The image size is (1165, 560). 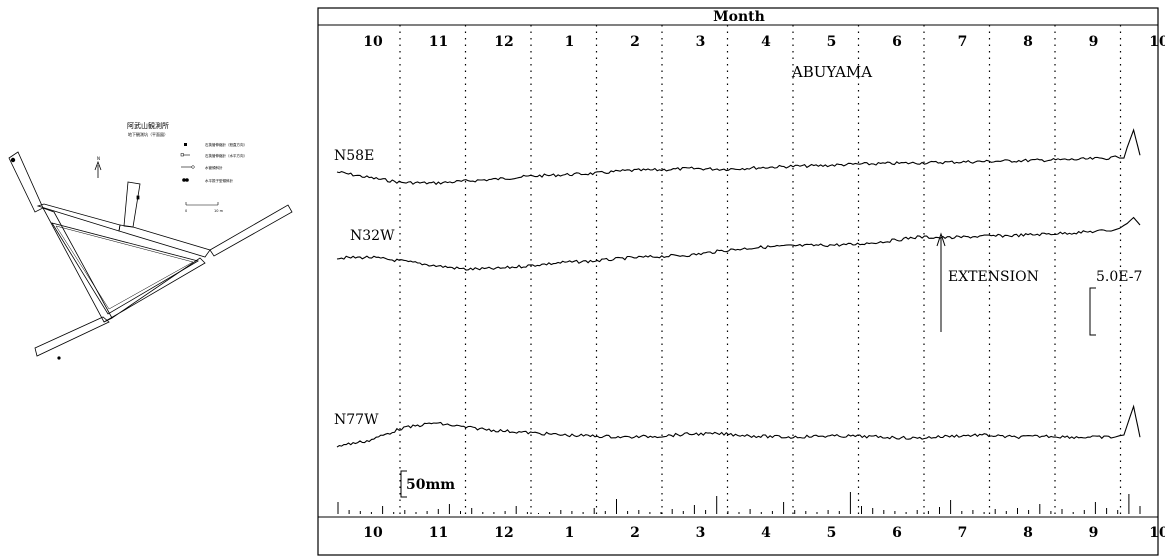 What do you see at coordinates (226, 144) in the screenshot?
I see `map-legend-item-0: 石英管伸縮計（鉛直方向）` at bounding box center [226, 144].